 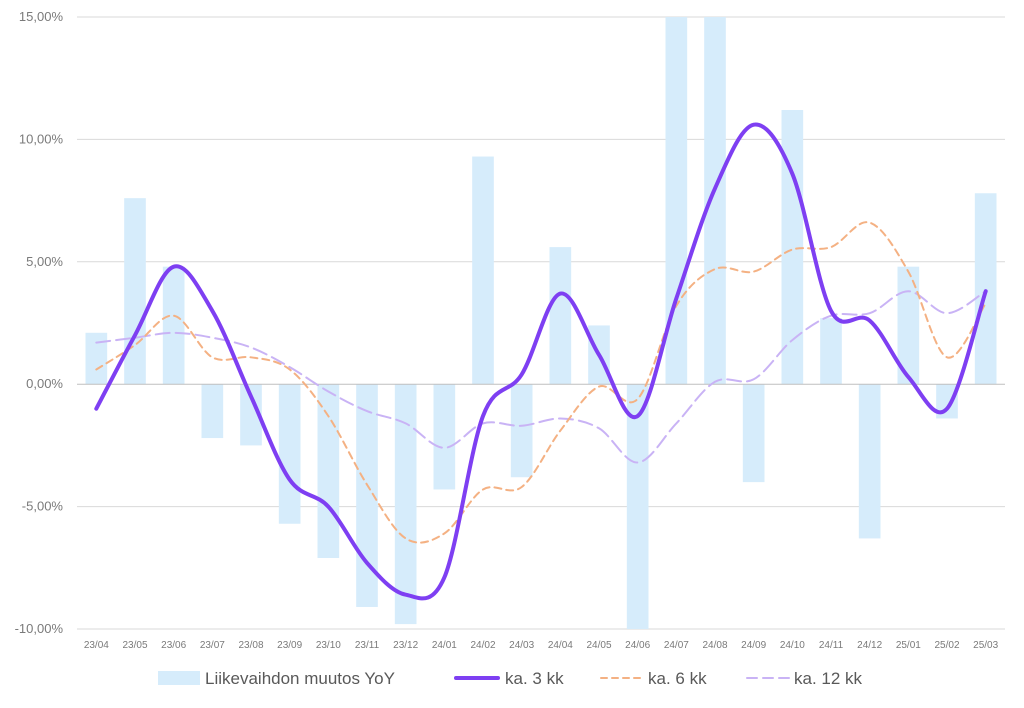 What do you see at coordinates (637, 645) in the screenshot?
I see `x-tick-label: 24/06` at bounding box center [637, 645].